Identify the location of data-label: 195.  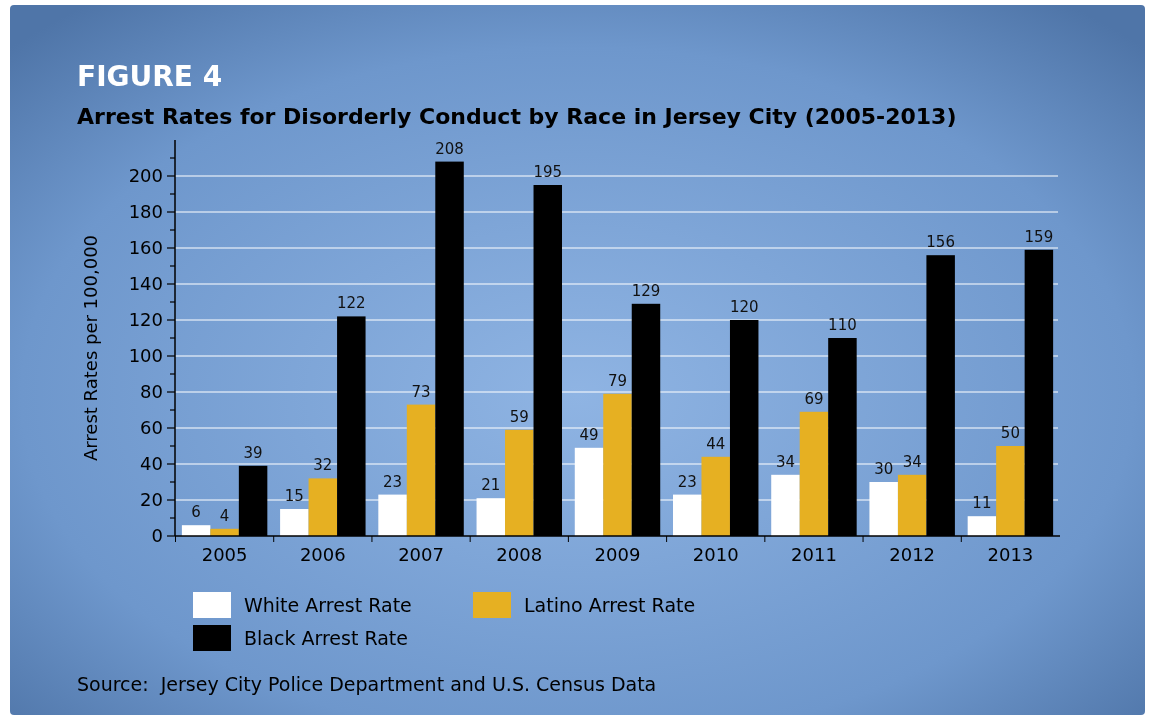
(548, 172).